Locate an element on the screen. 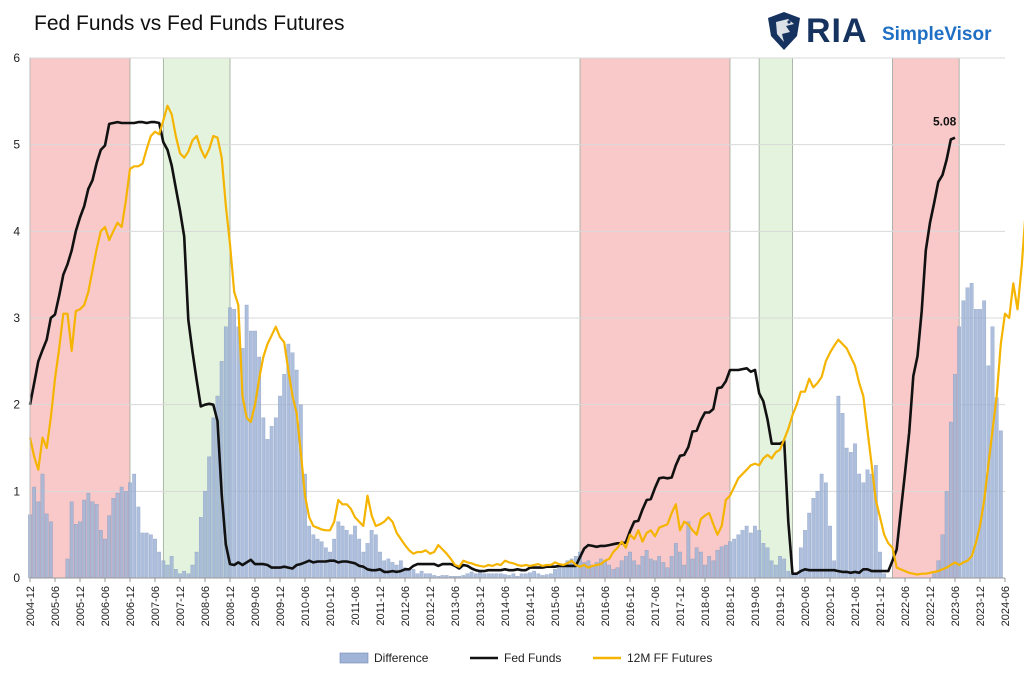 This screenshot has height=683, width=1024. x-tick-label: 2012-12 is located at coordinates (431, 606).